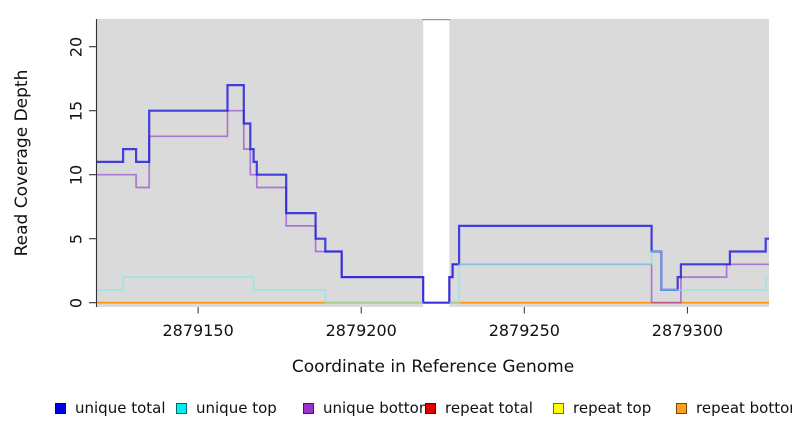 This screenshot has height=432, width=792. I want to click on legend-item-repeat-top: repeat top, so click(602, 408).